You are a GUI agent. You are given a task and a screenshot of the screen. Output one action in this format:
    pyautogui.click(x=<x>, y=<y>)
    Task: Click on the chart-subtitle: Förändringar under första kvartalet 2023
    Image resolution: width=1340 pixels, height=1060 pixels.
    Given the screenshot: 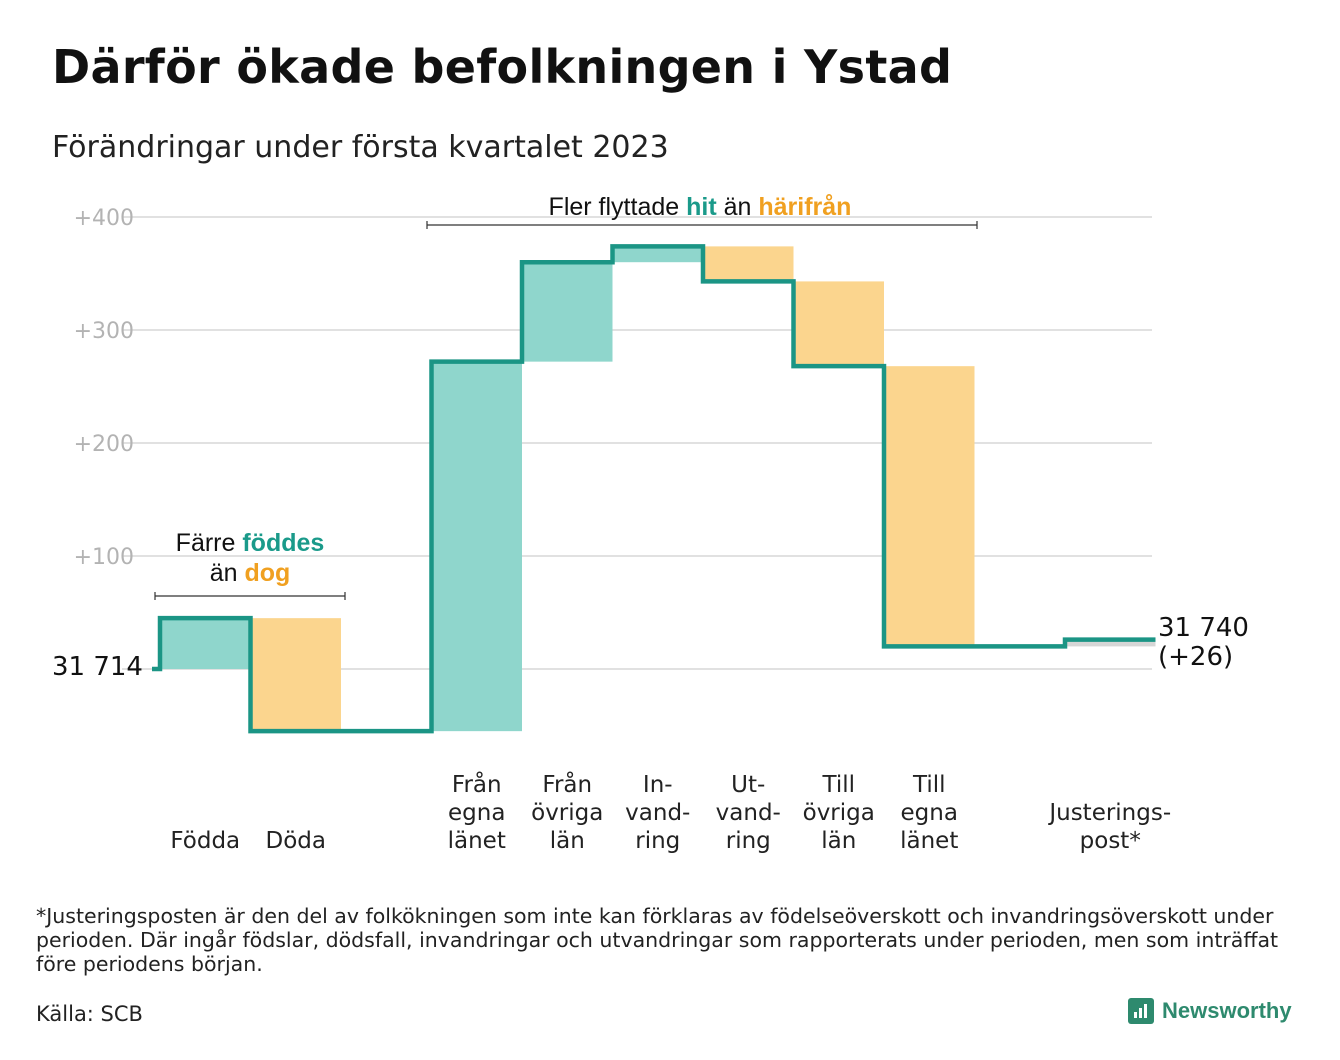 What is the action you would take?
    pyautogui.click(x=360, y=147)
    